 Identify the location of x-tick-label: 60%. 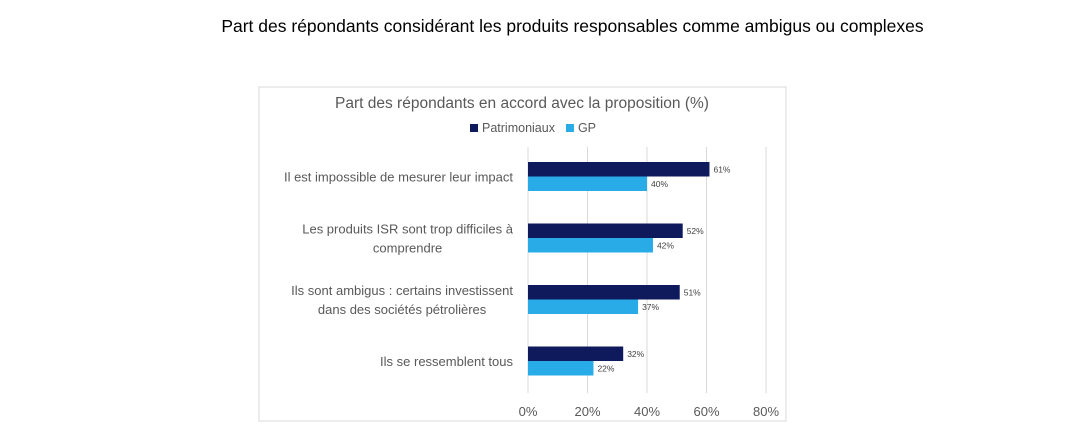
(706, 411).